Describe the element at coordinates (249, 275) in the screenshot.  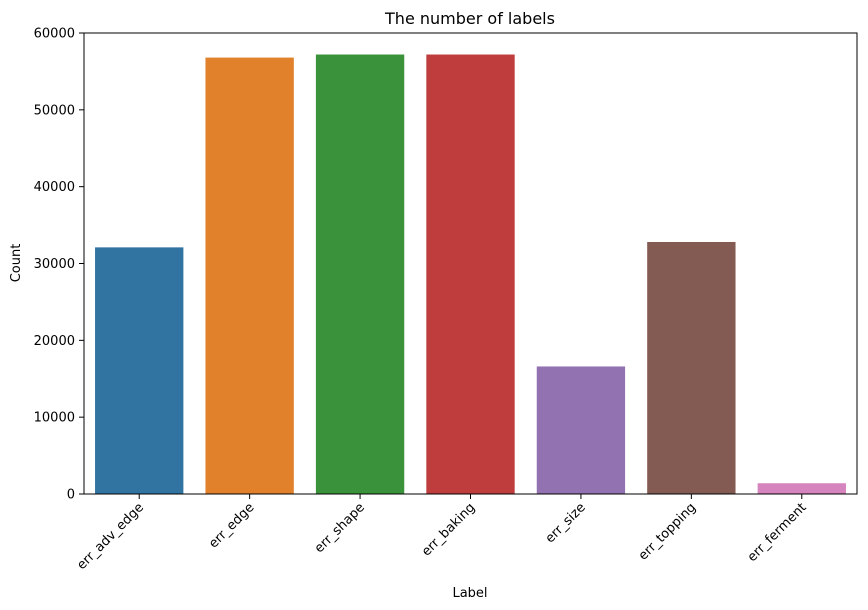
I see `bar-err_edge` at that location.